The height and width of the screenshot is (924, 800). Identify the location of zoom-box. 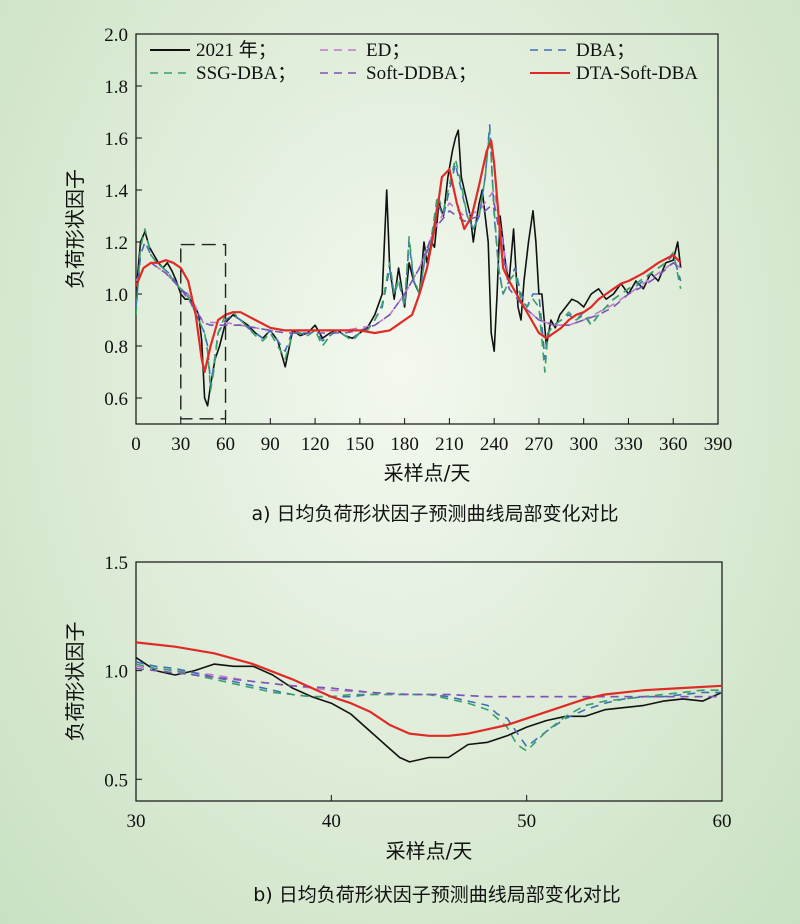
(203, 331).